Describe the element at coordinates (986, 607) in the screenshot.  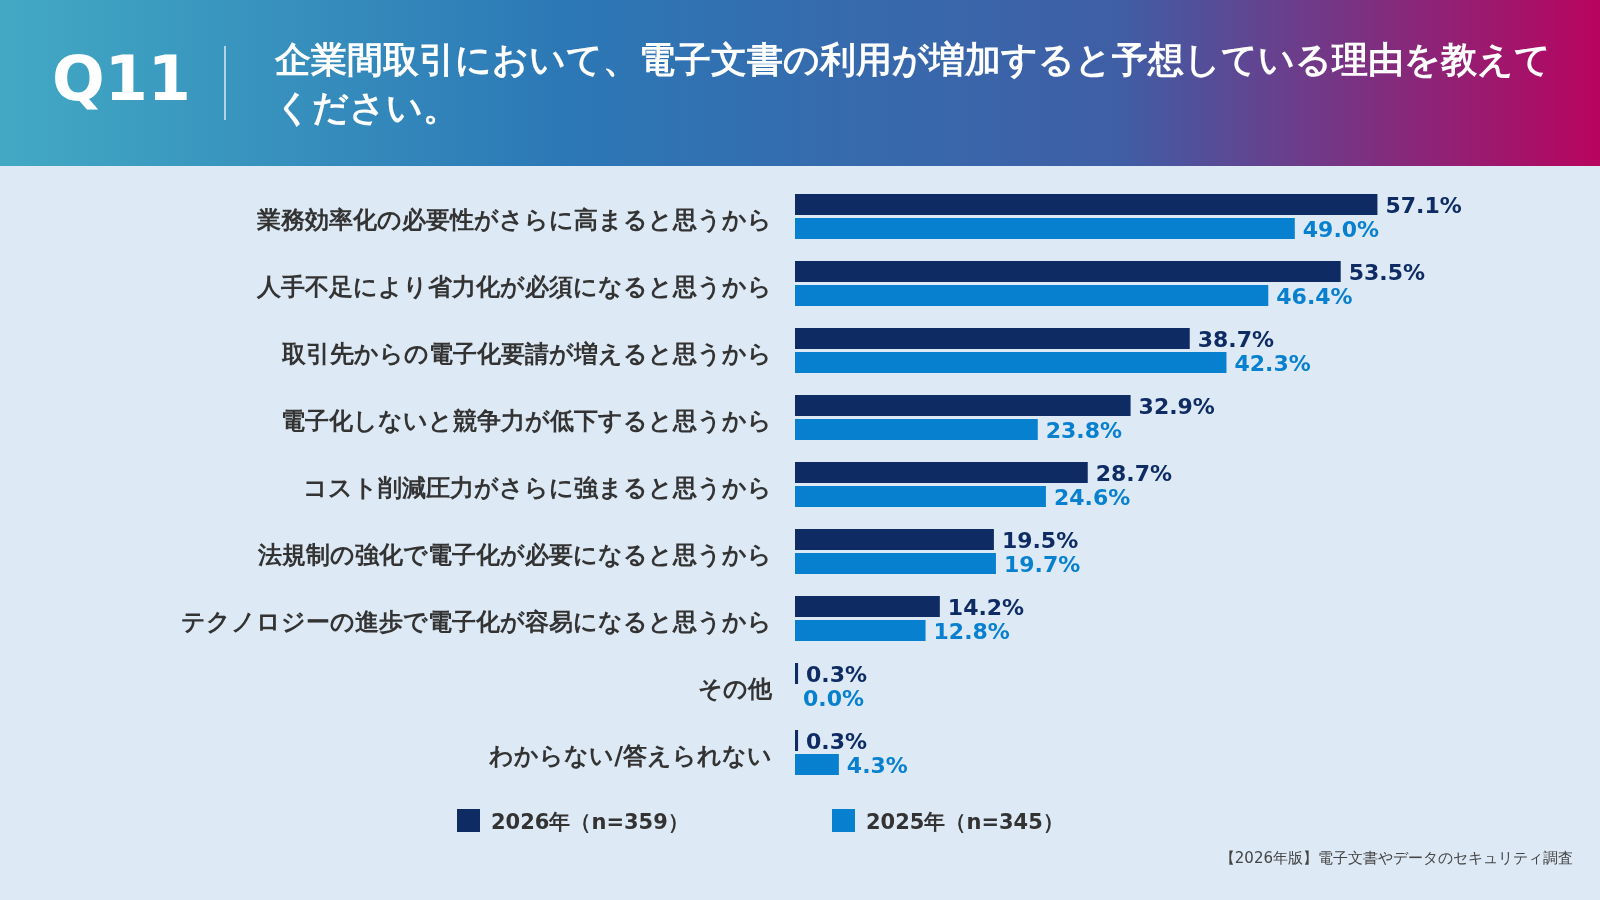
I see `data-label: 14.2%` at that location.